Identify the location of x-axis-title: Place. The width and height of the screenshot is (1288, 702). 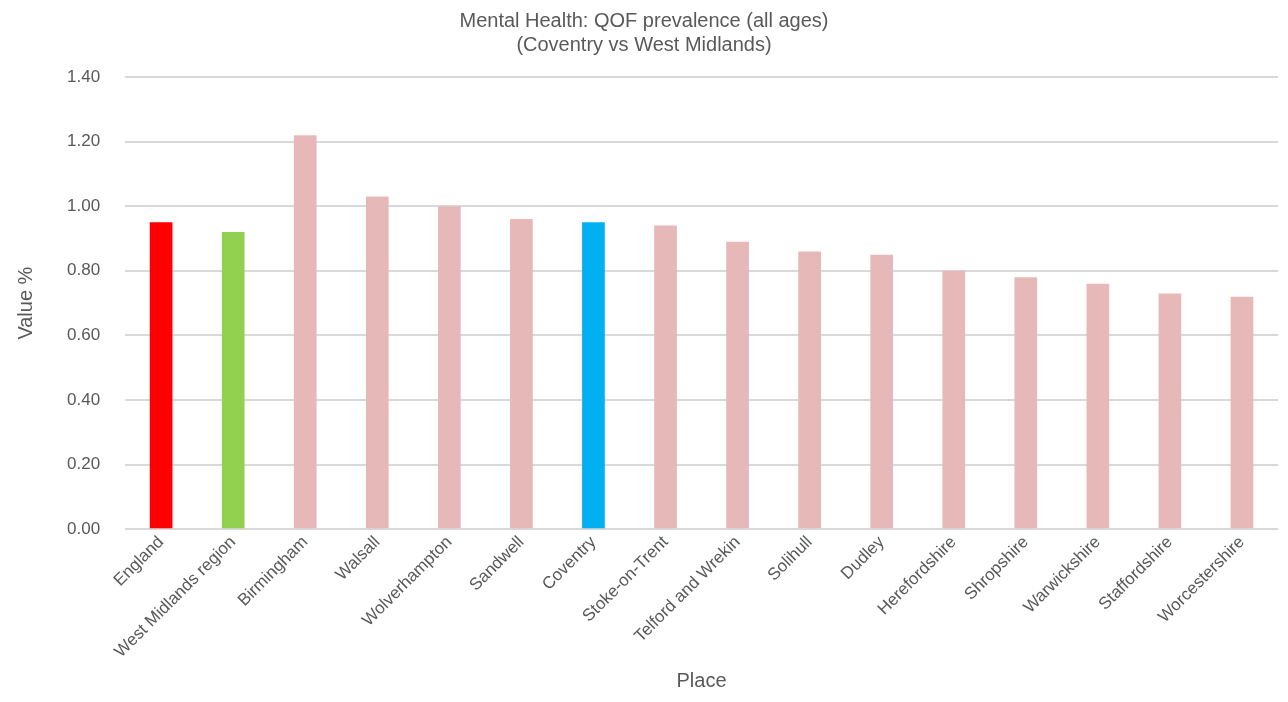
(701, 679).